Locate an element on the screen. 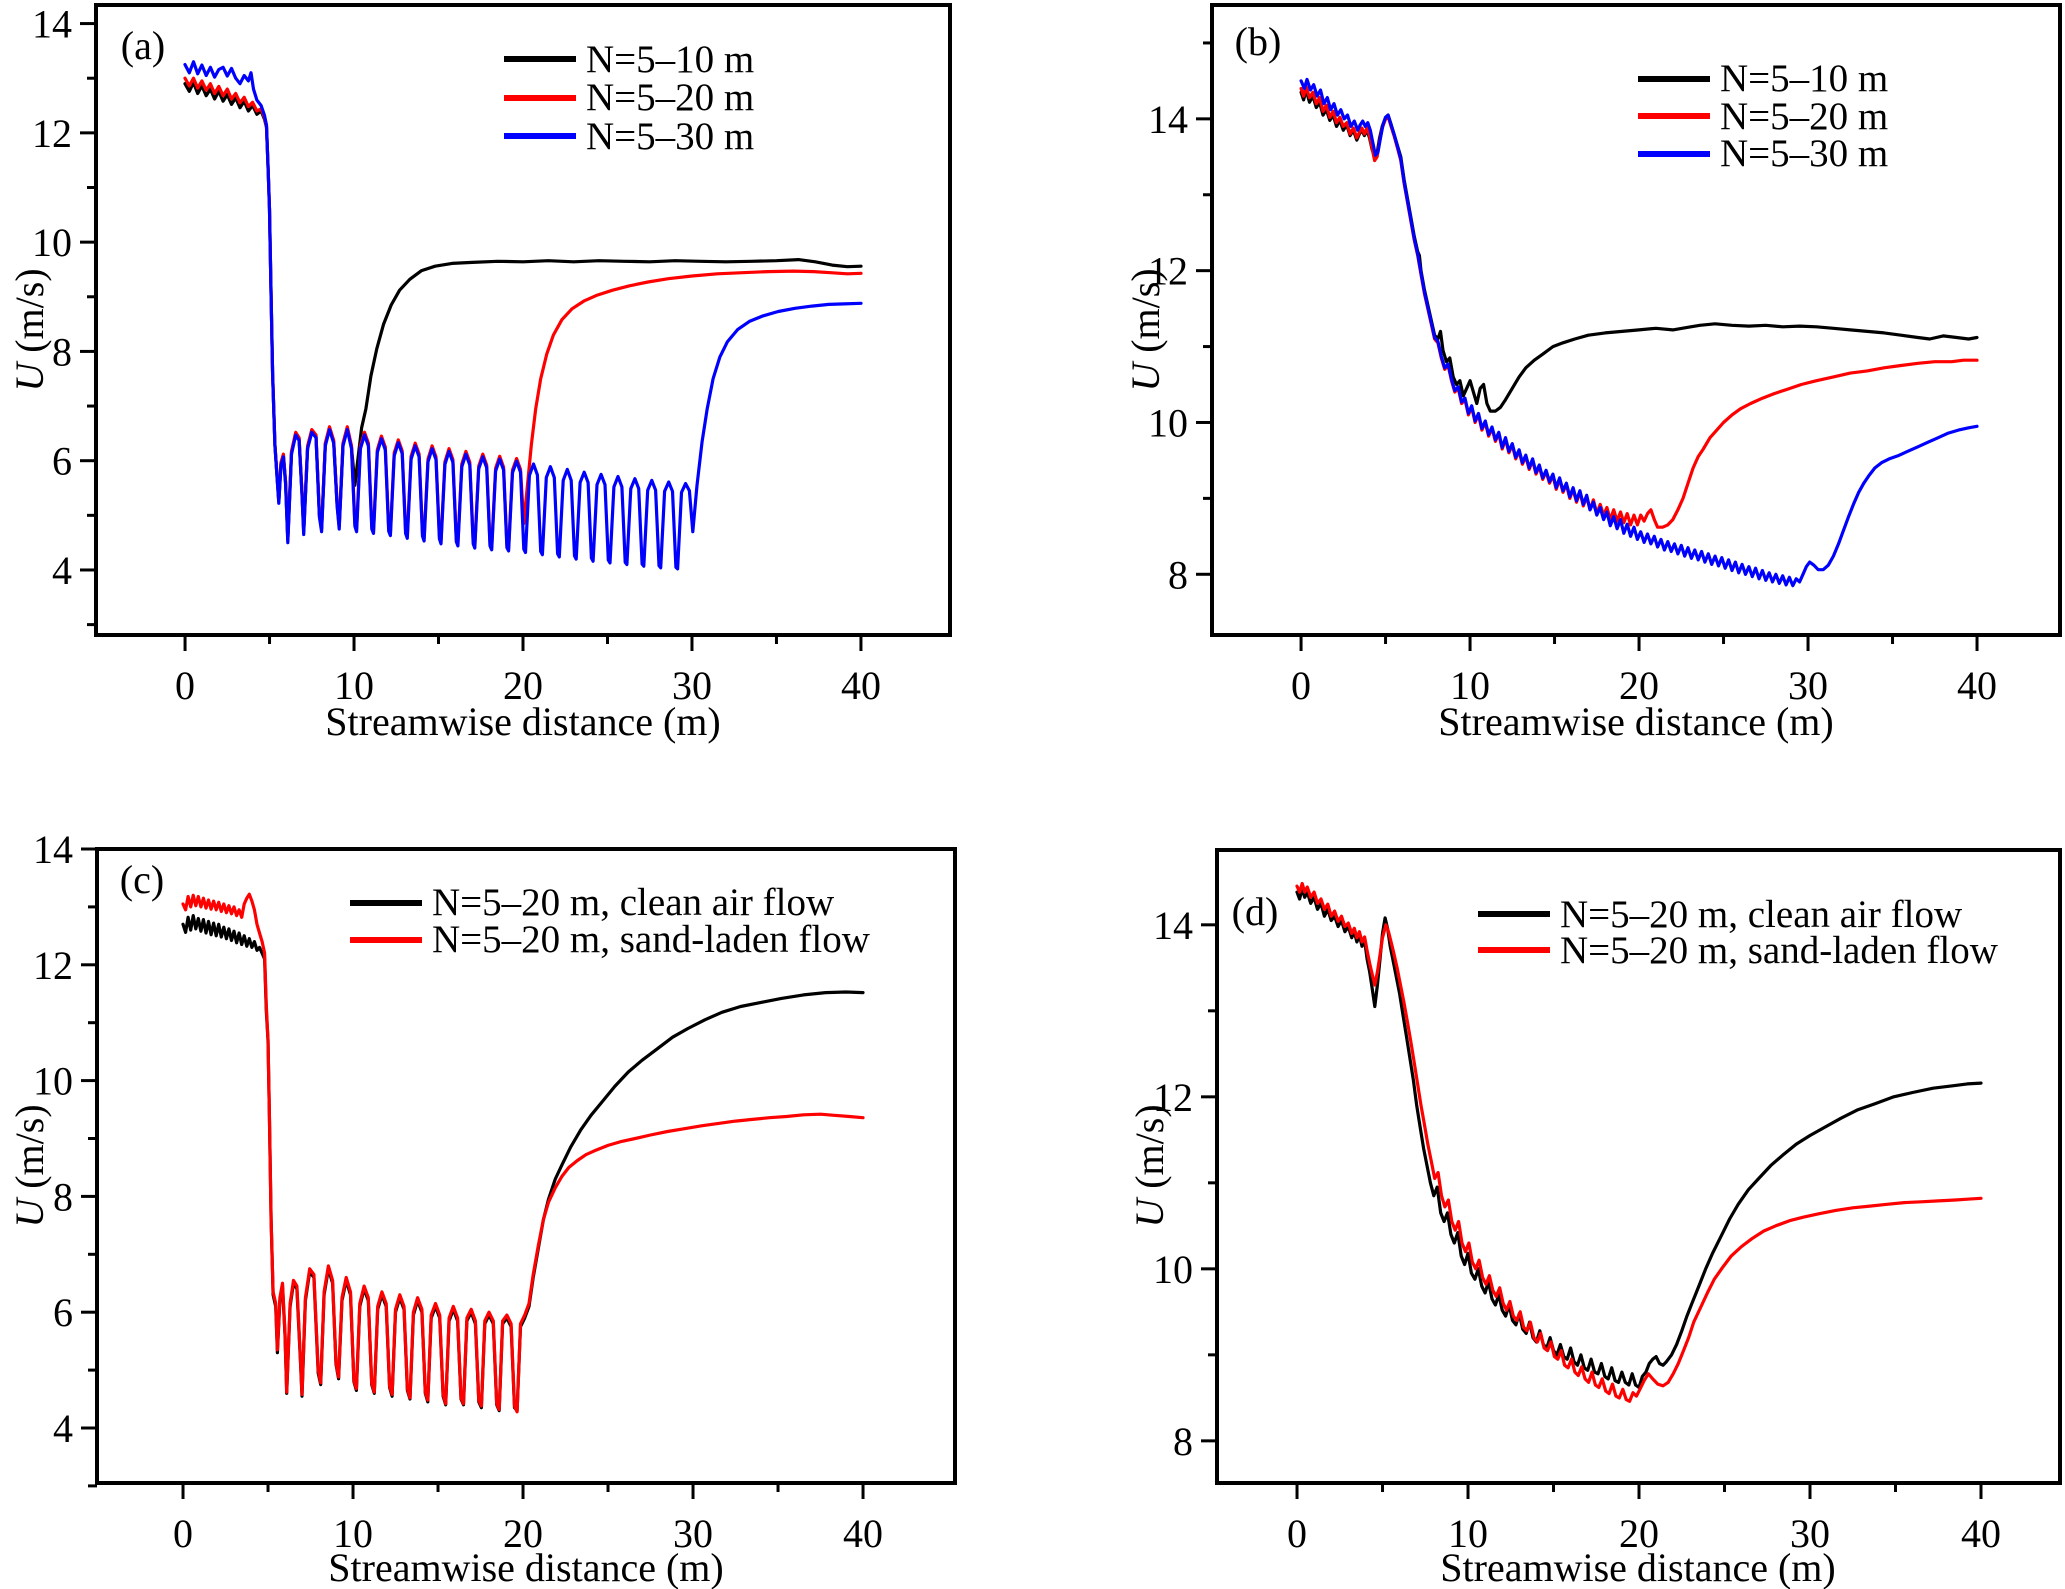 The height and width of the screenshot is (1589, 2065). y-axis-title-c: U (m/s) is located at coordinates (30, 1166).